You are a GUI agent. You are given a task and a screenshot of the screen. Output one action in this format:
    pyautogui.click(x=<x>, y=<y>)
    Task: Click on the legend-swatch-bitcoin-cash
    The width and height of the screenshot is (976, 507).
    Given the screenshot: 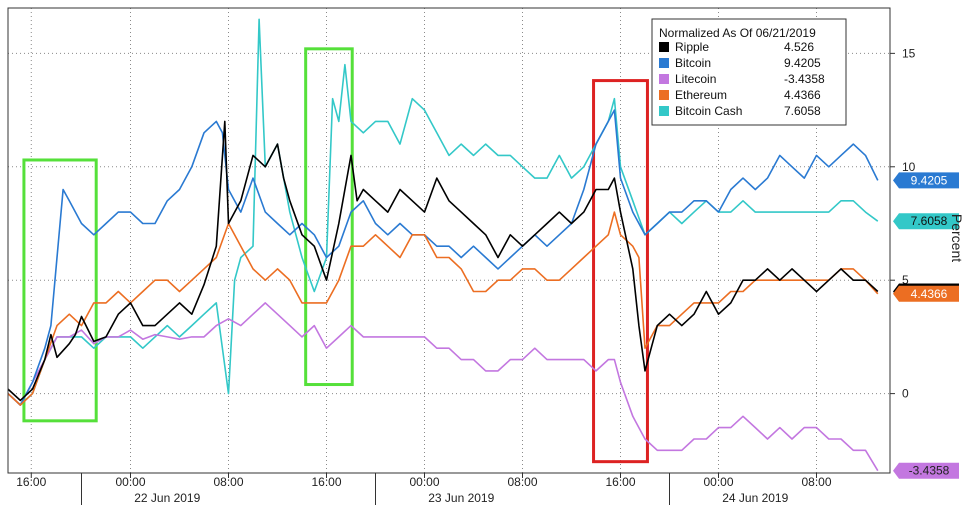 What is the action you would take?
    pyautogui.click(x=664, y=111)
    